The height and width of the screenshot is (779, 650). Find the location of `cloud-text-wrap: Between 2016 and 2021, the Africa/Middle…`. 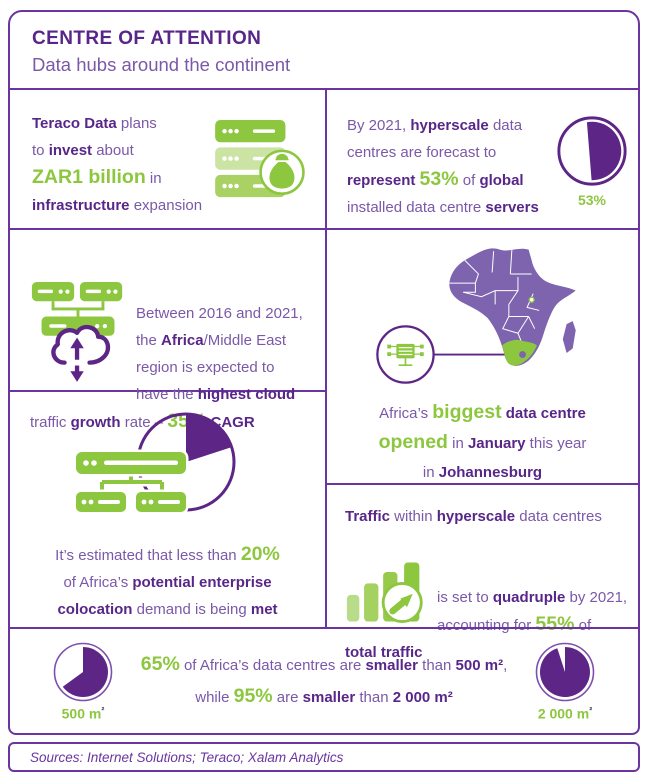

cloud-text-wrap: Between 2016 and 2021, the Africa/Middle… is located at coordinates (170, 341).